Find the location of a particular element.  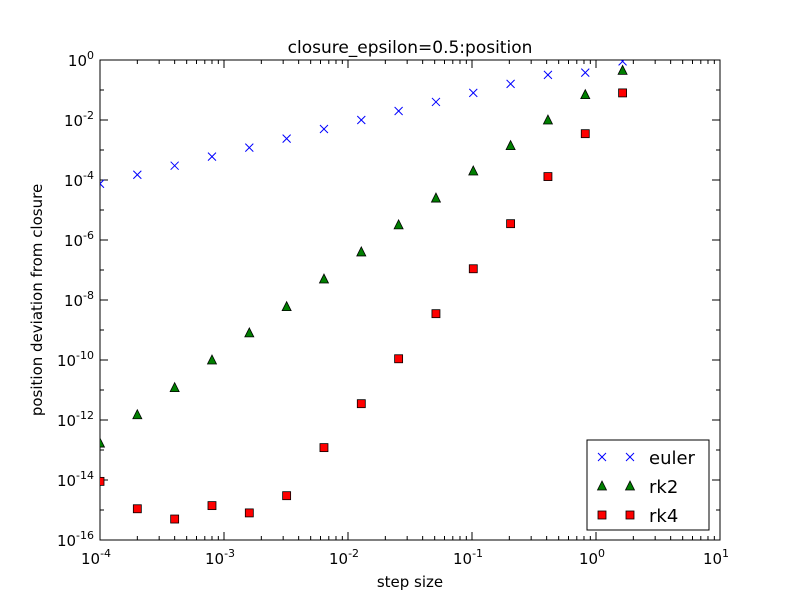

legend-label: euler is located at coordinates (672, 458).